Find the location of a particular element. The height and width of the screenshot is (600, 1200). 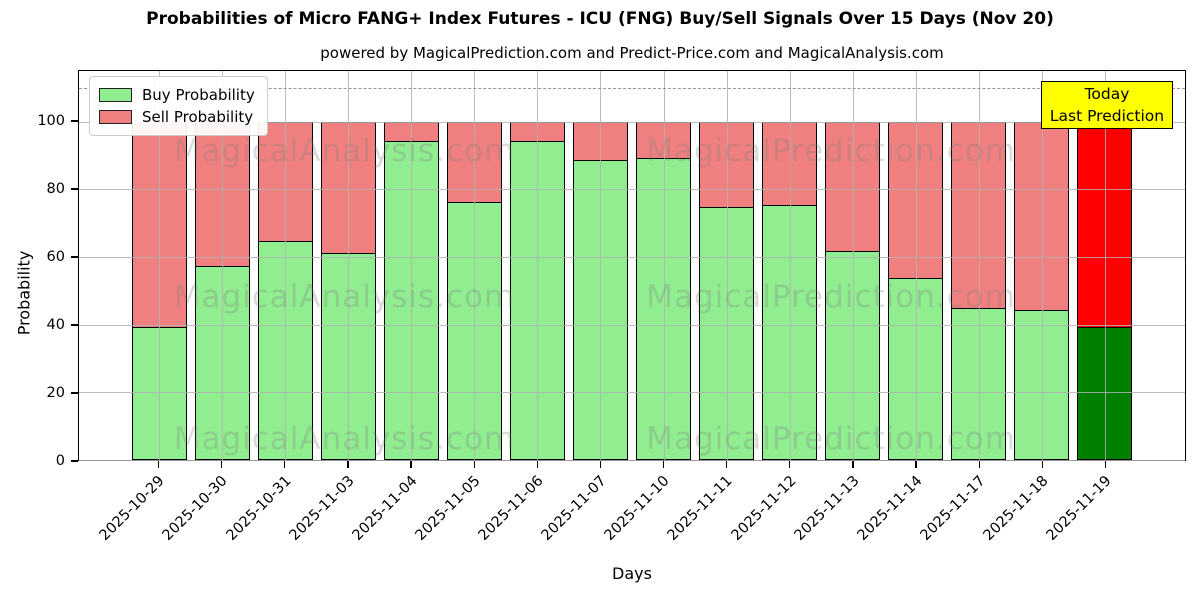

y-tick-label: 20 is located at coordinates (55, 393).